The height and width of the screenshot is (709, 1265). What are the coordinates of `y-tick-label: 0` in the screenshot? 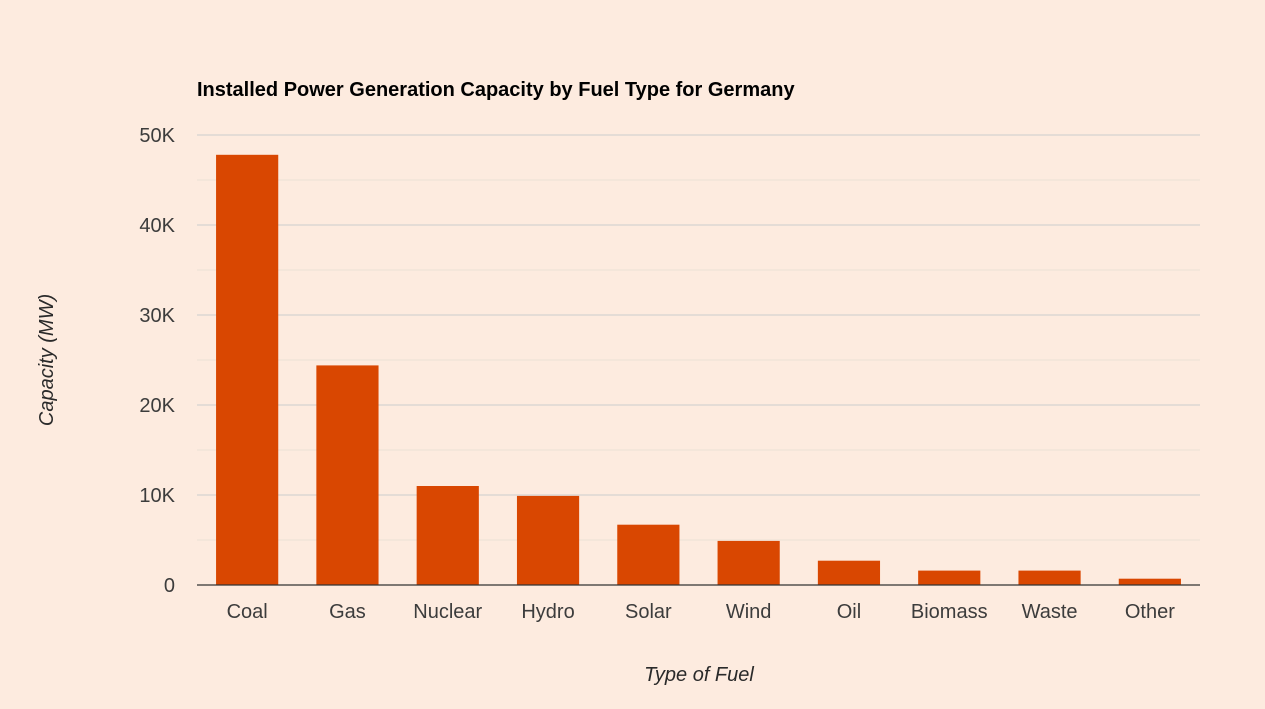 It's located at (169, 586).